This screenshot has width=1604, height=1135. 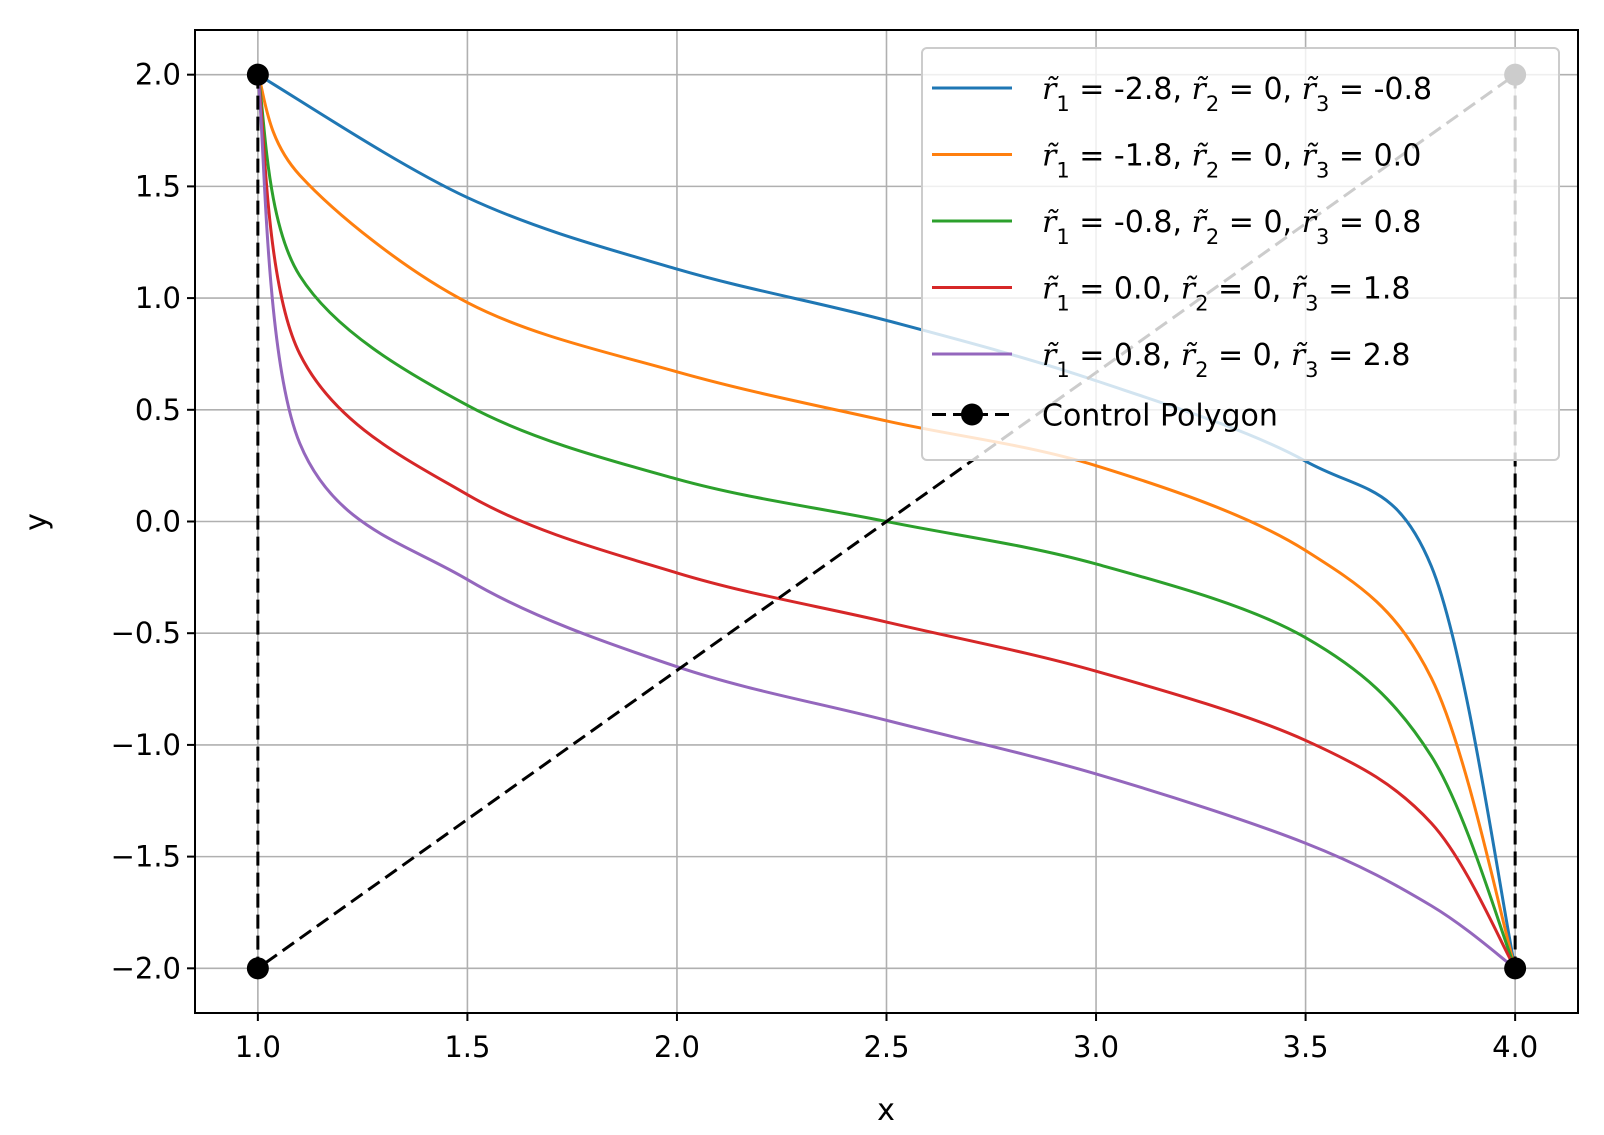 What do you see at coordinates (886, 1110) in the screenshot?
I see `x-axis-label: x` at bounding box center [886, 1110].